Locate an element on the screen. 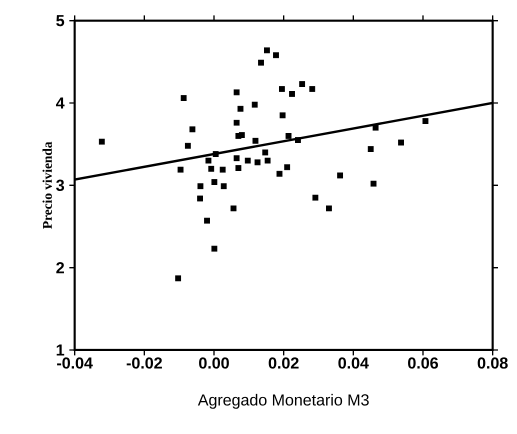 The width and height of the screenshot is (517, 434). y-tick-label: 4 is located at coordinates (60, 102).